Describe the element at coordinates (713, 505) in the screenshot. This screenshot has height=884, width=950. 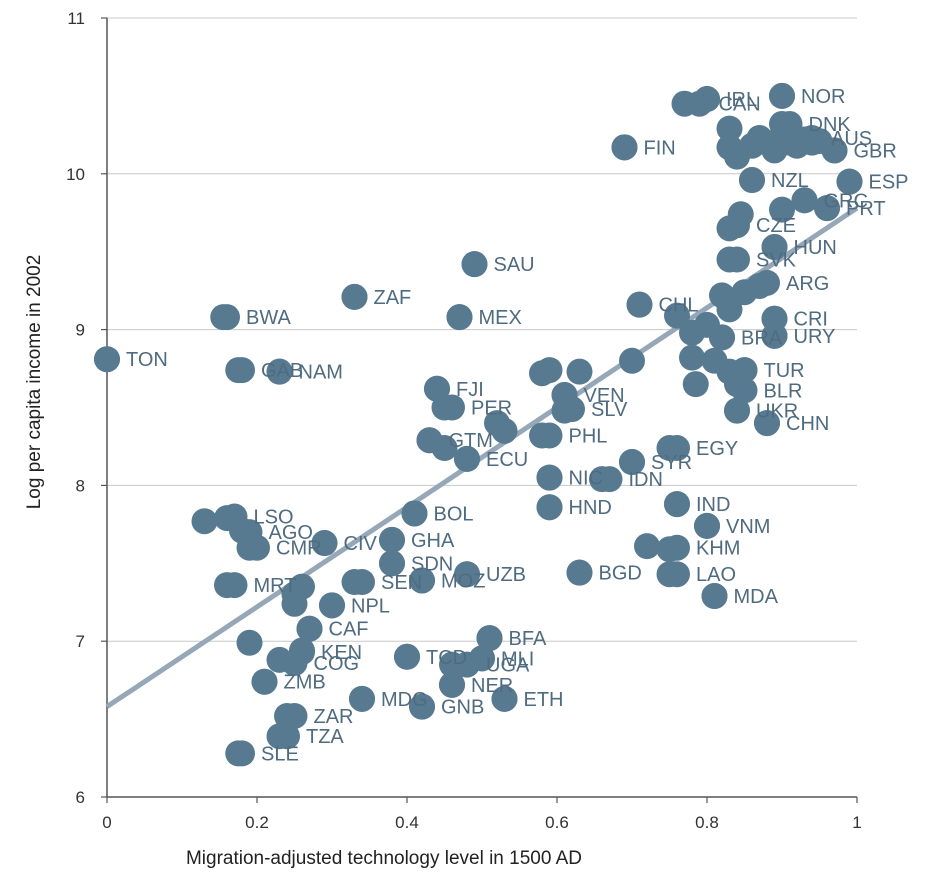
I see `point-label-ind: IND` at that location.